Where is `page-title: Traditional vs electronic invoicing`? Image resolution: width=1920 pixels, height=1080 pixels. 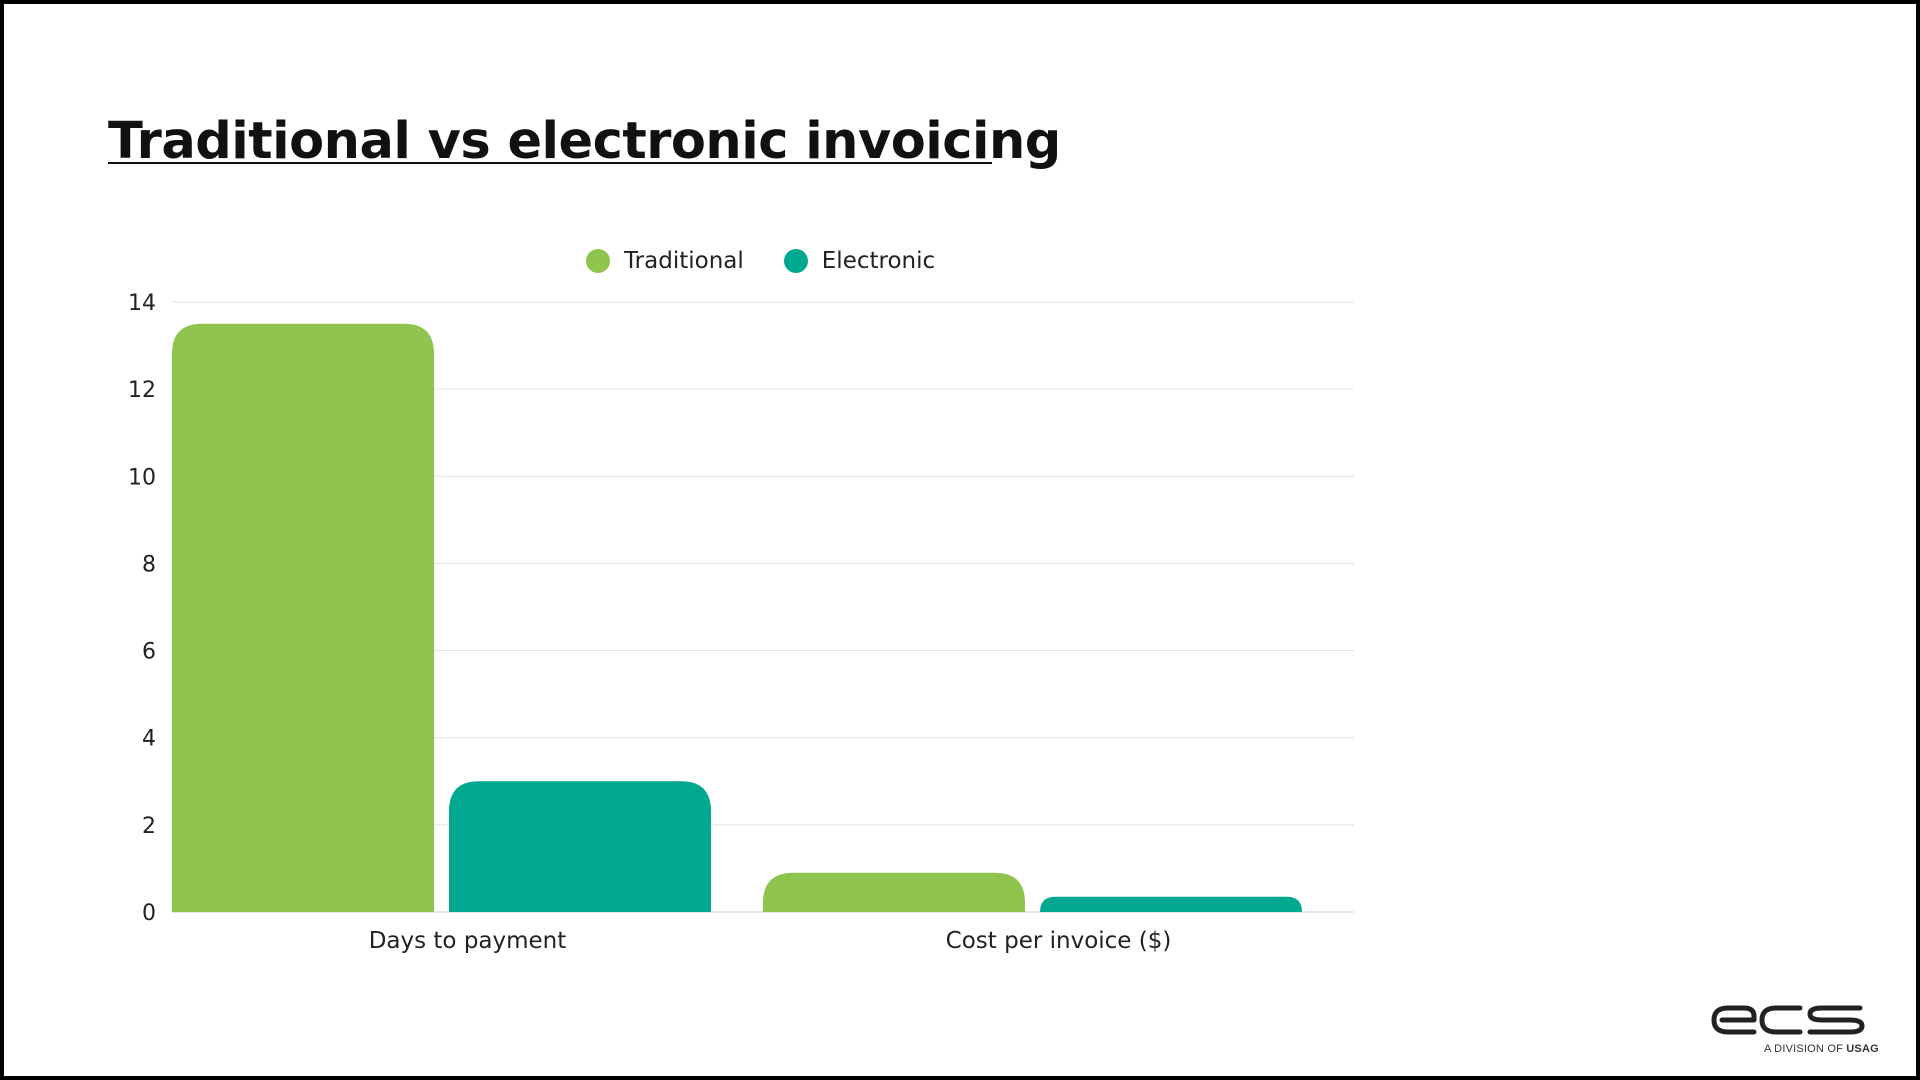 page-title: Traditional vs electronic invoicing is located at coordinates (584, 141).